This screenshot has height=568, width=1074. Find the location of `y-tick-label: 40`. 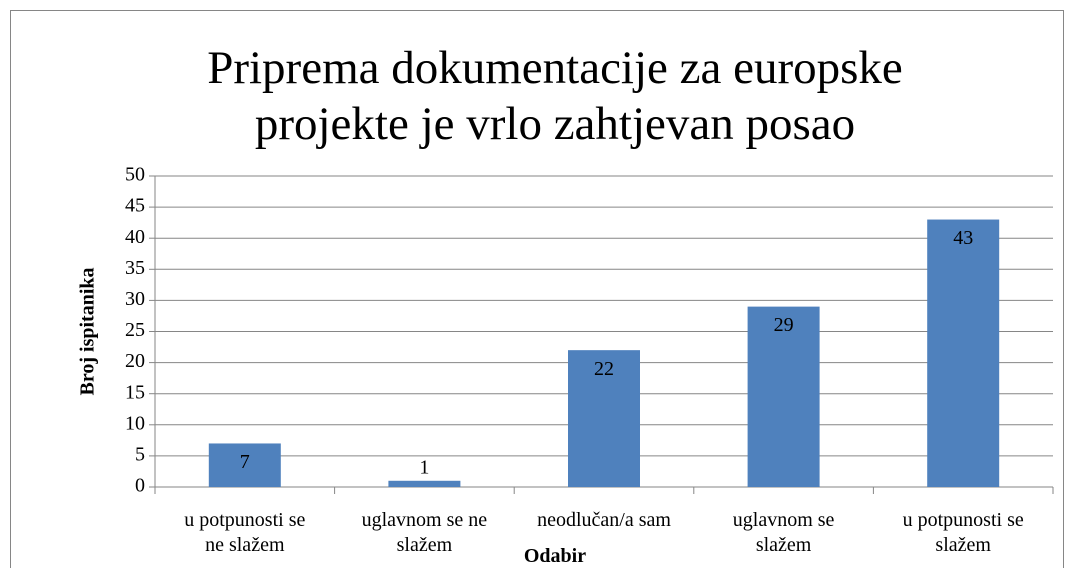

y-tick-label: 40 is located at coordinates (135, 237).